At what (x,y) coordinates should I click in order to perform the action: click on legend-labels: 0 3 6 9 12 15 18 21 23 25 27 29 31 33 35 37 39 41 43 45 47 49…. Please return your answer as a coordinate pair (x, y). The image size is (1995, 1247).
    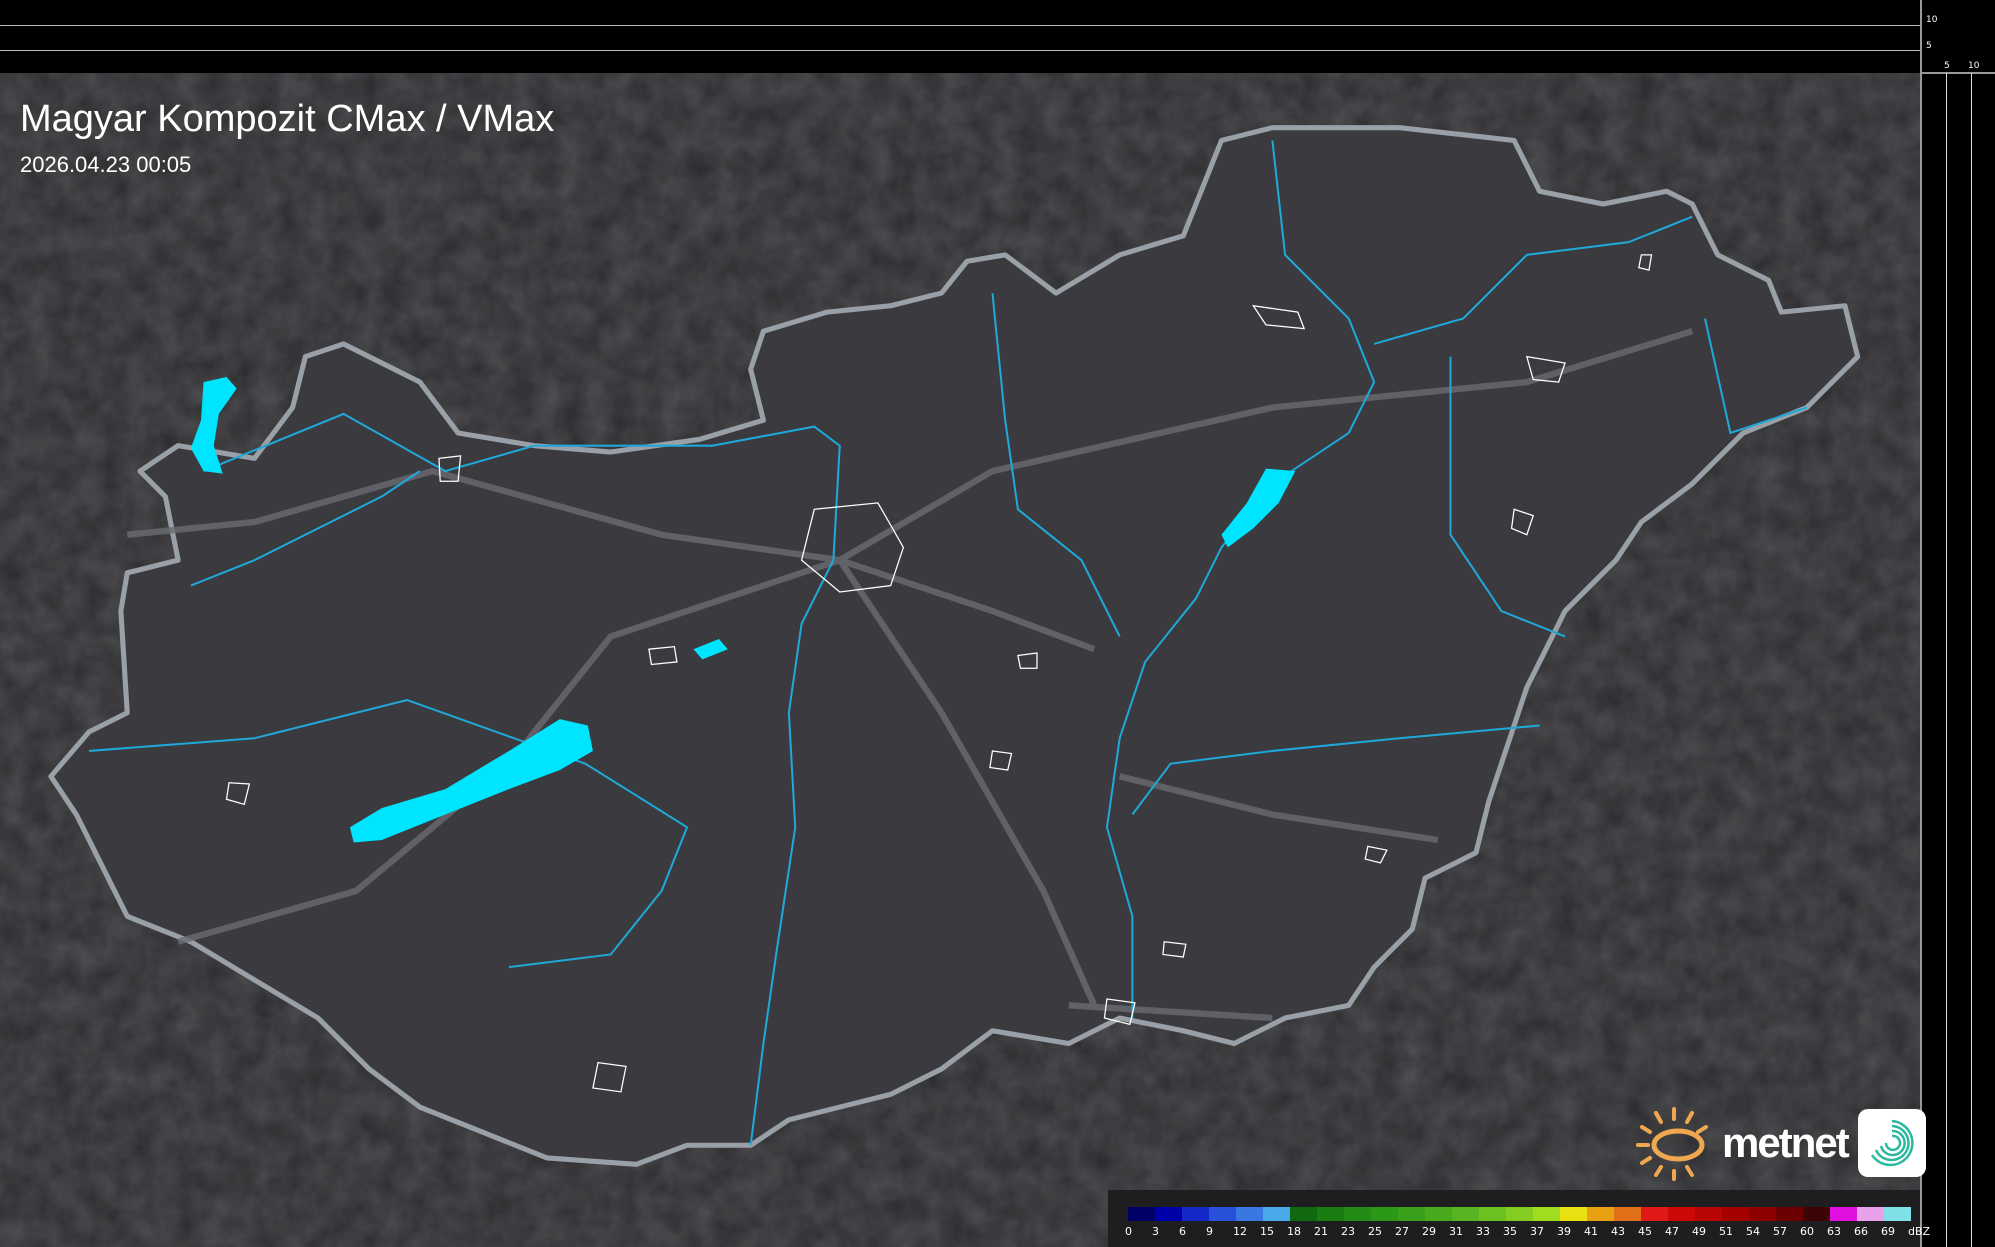
    Looking at the image, I should click on (1531, 1231).